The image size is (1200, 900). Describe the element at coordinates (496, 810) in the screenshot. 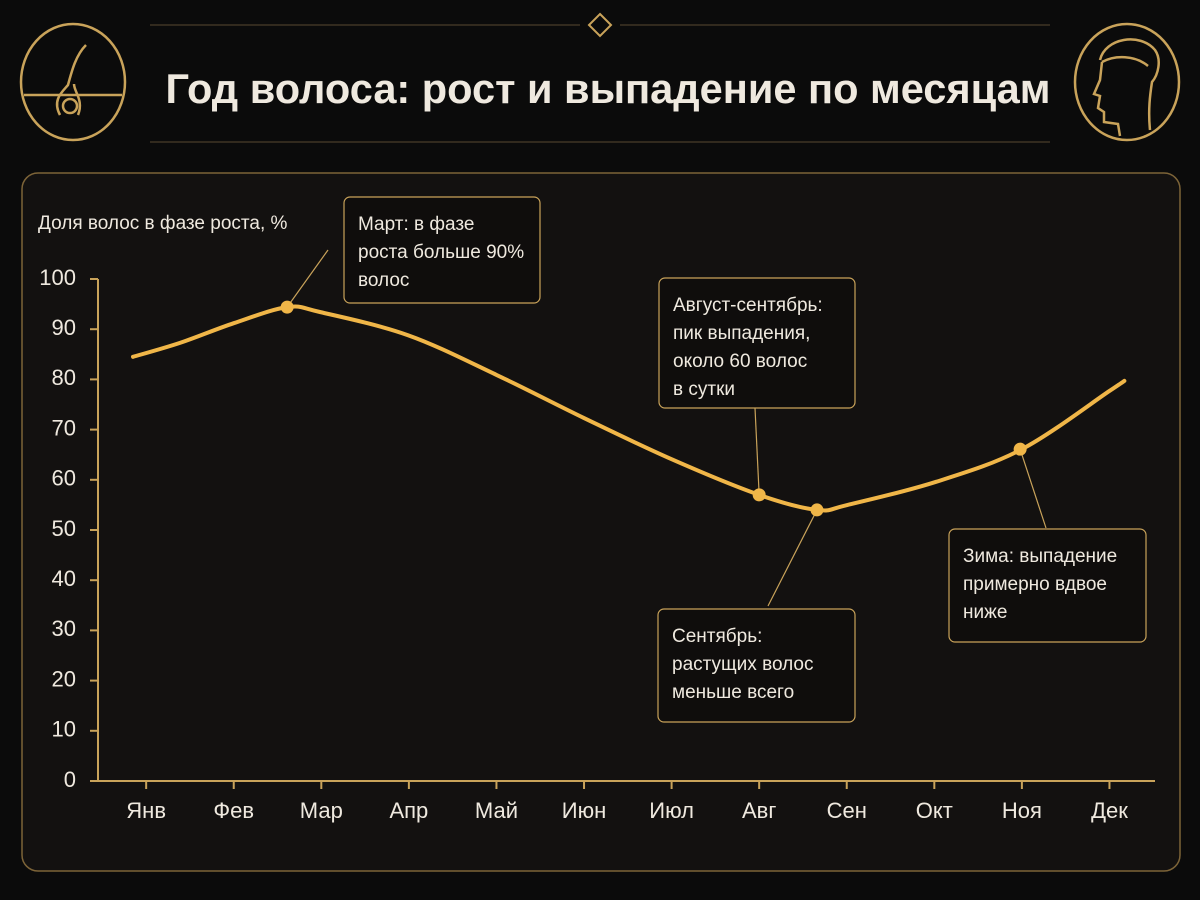

I see `x-tick-label: Май` at that location.